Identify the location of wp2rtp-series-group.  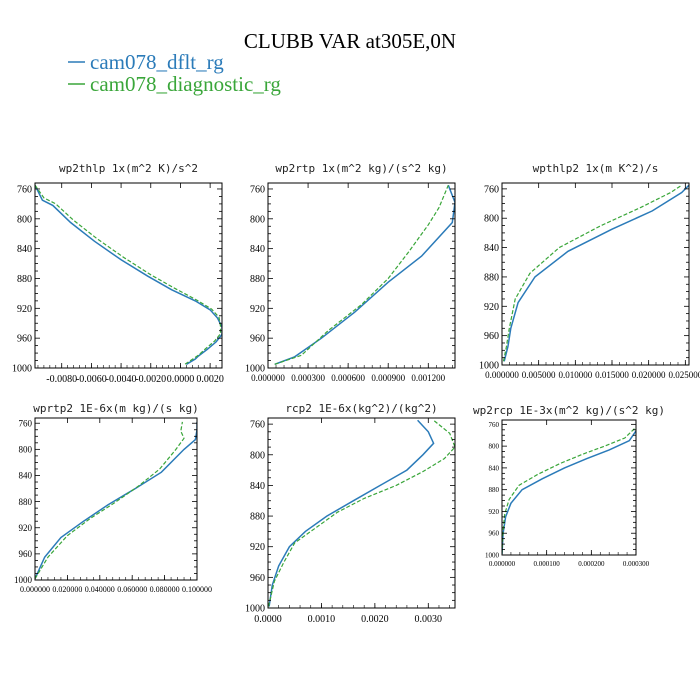
(364, 275).